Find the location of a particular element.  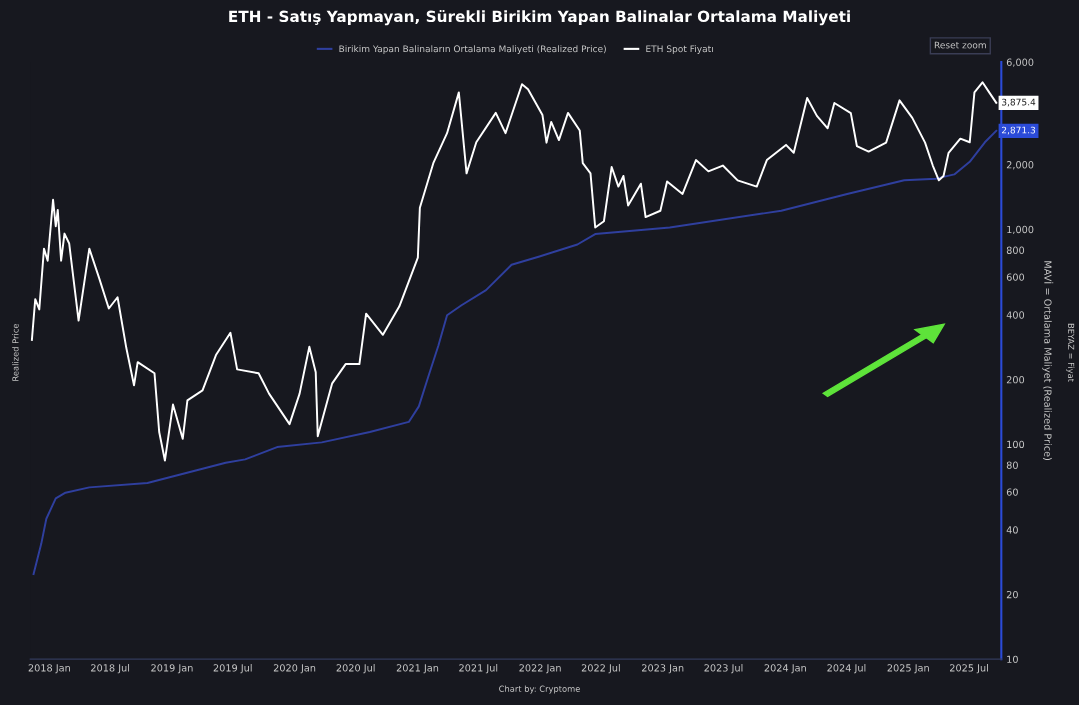

y-tick-label: 800 is located at coordinates (1015, 250).